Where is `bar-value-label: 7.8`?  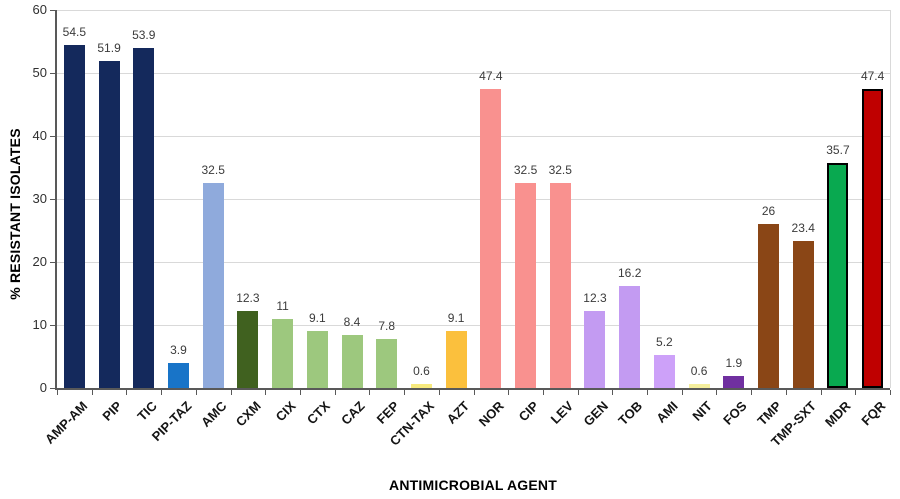
bar-value-label: 7.8 is located at coordinates (387, 325).